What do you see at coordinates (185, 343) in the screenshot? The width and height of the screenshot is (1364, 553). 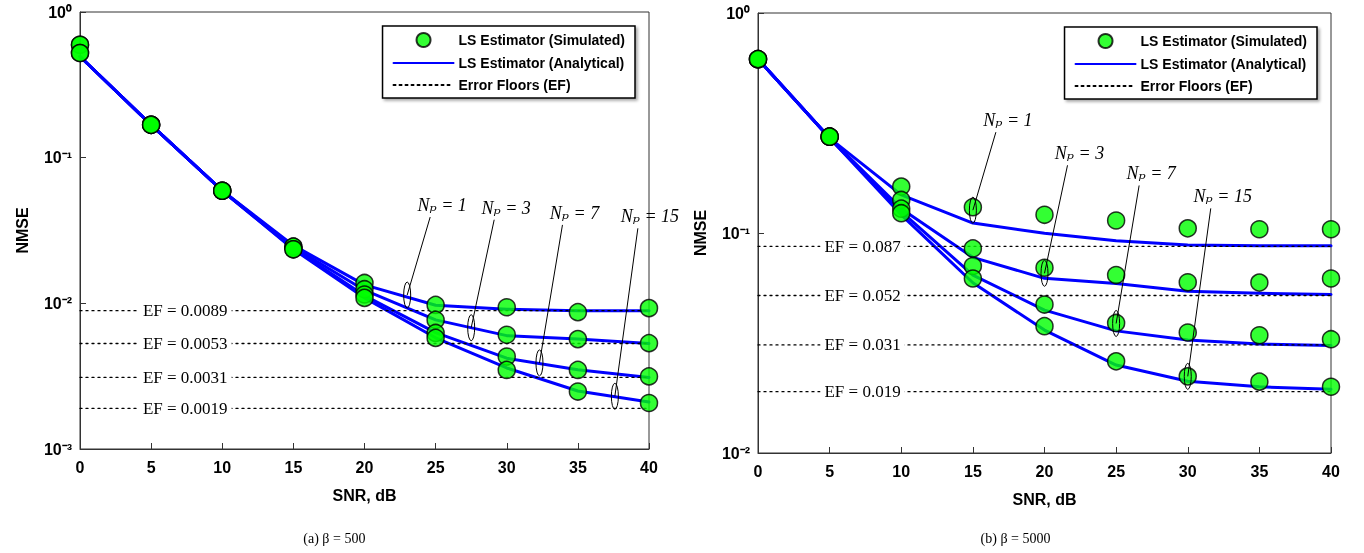 I see `data-label: EF = 0.0053` at bounding box center [185, 343].